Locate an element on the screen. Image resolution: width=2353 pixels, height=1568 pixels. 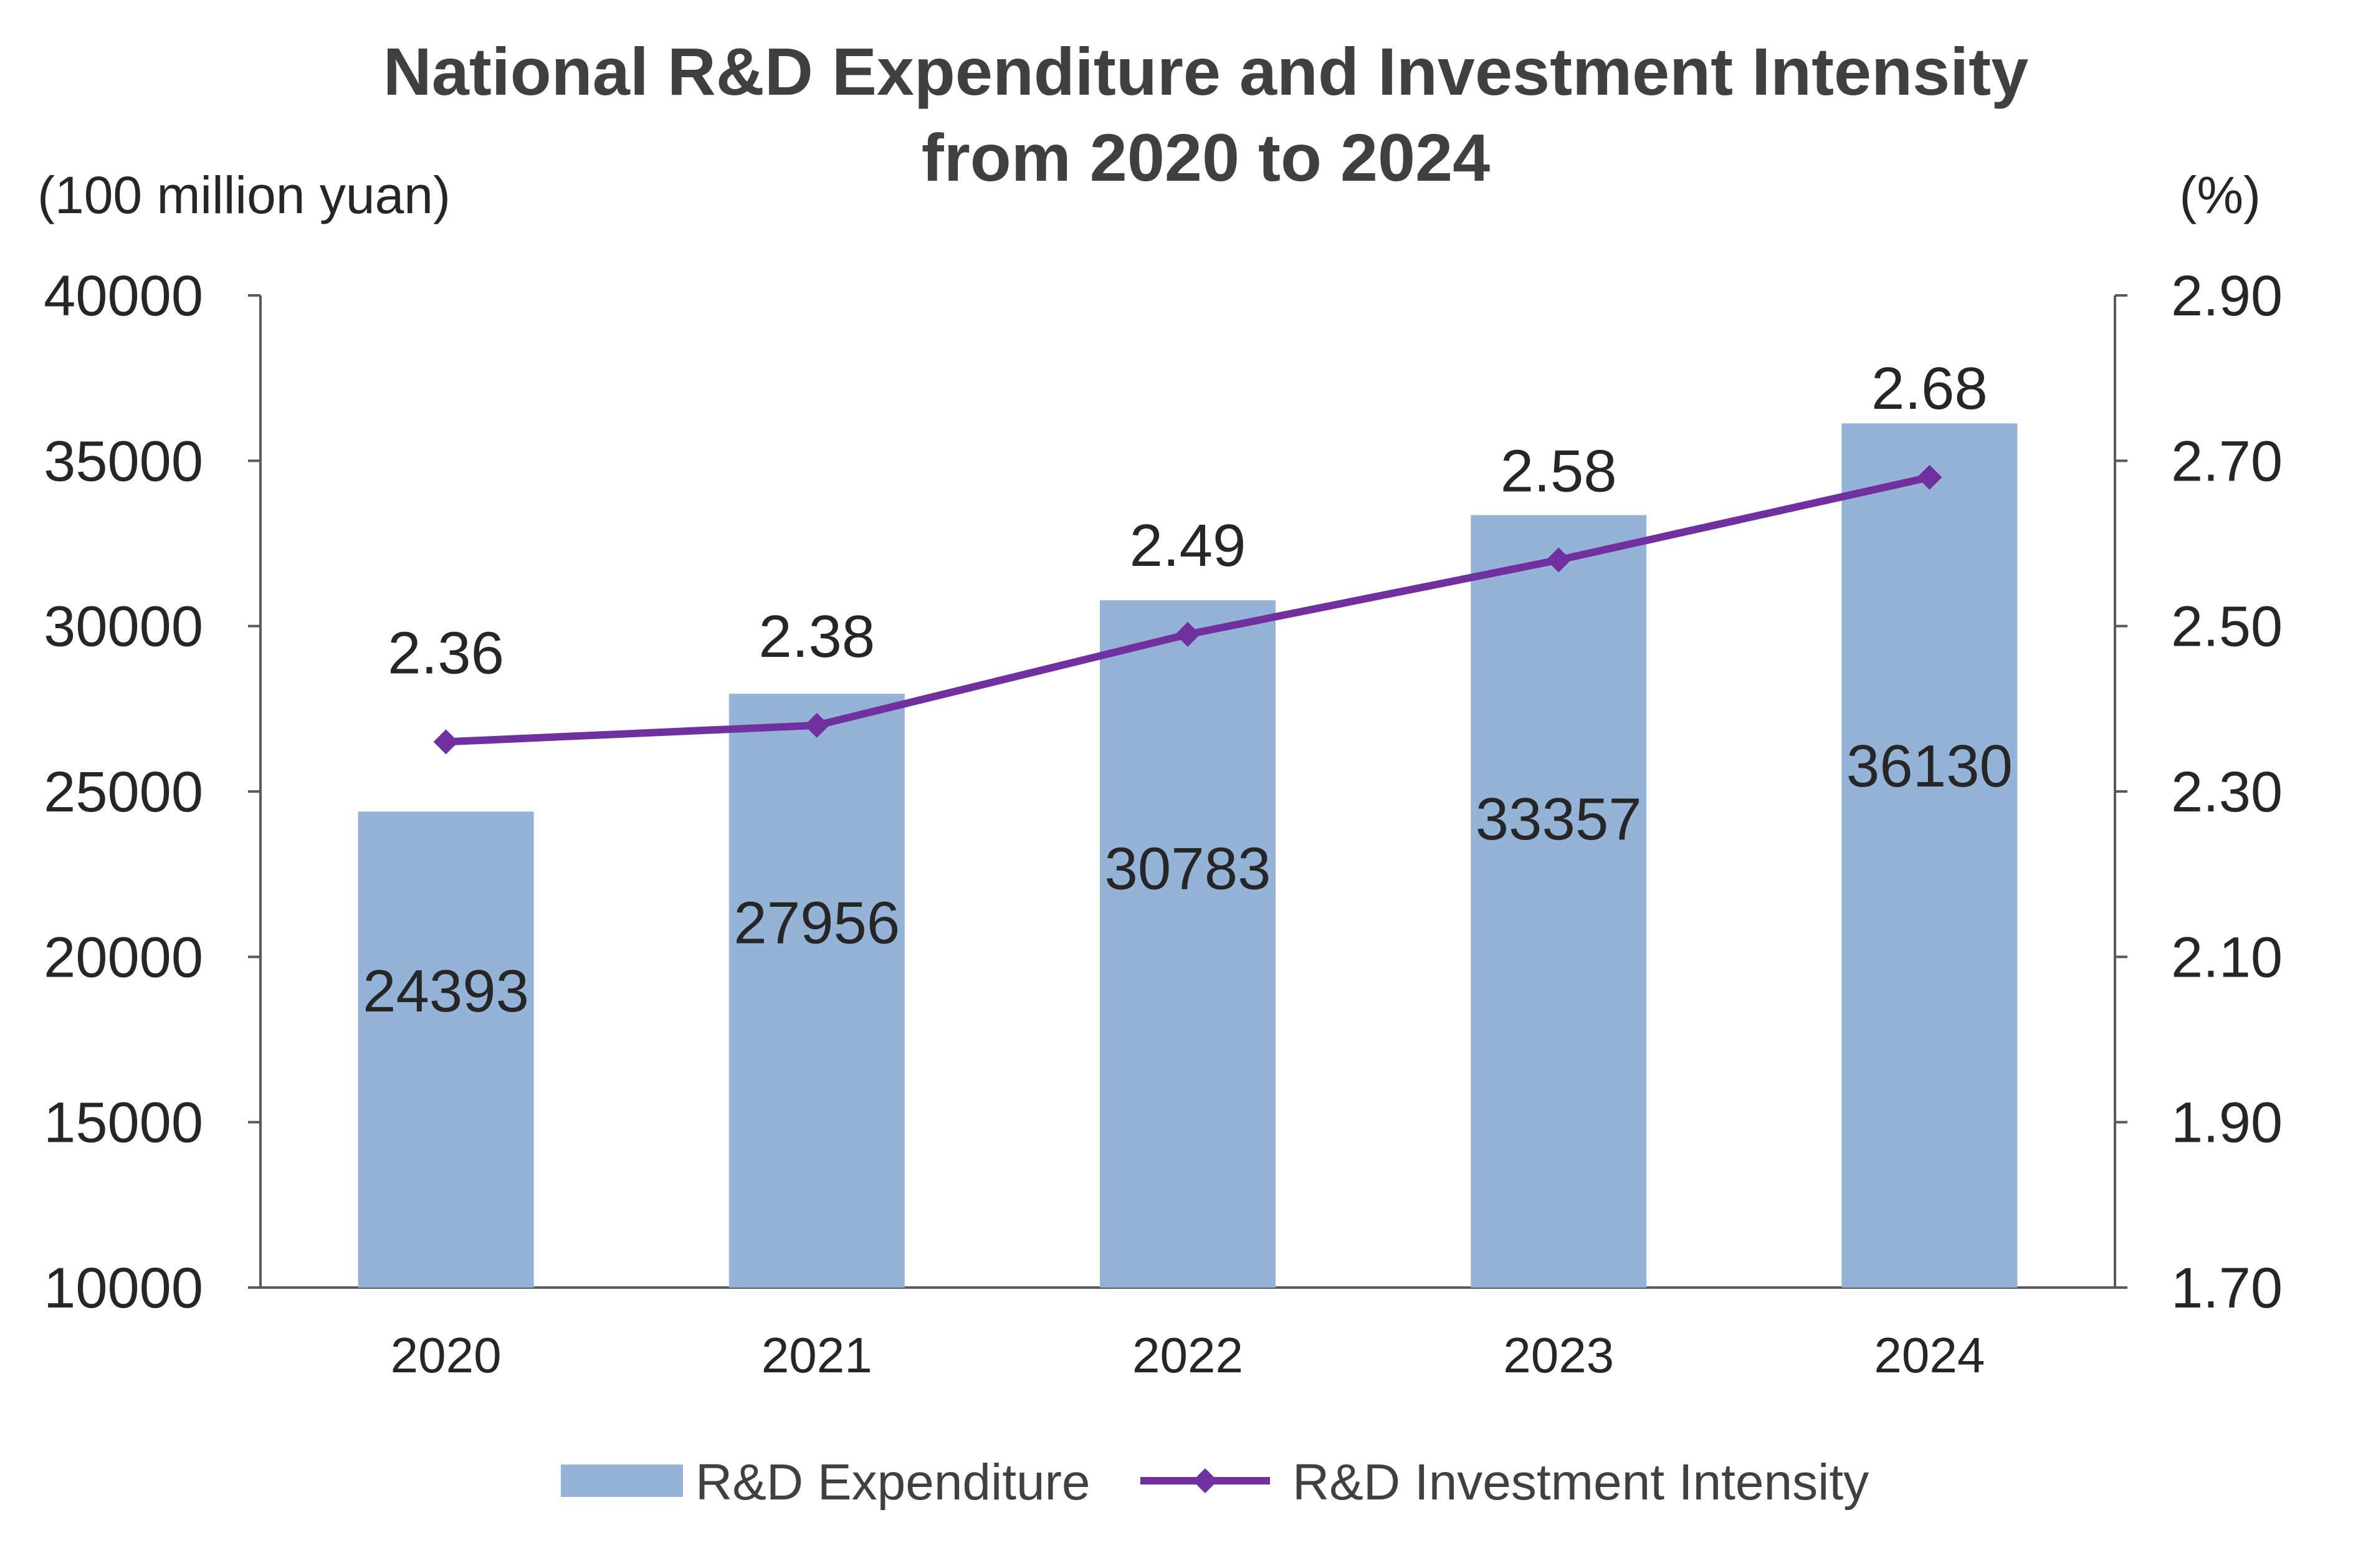
intensity-value-label: 2.49 is located at coordinates (1188, 545).